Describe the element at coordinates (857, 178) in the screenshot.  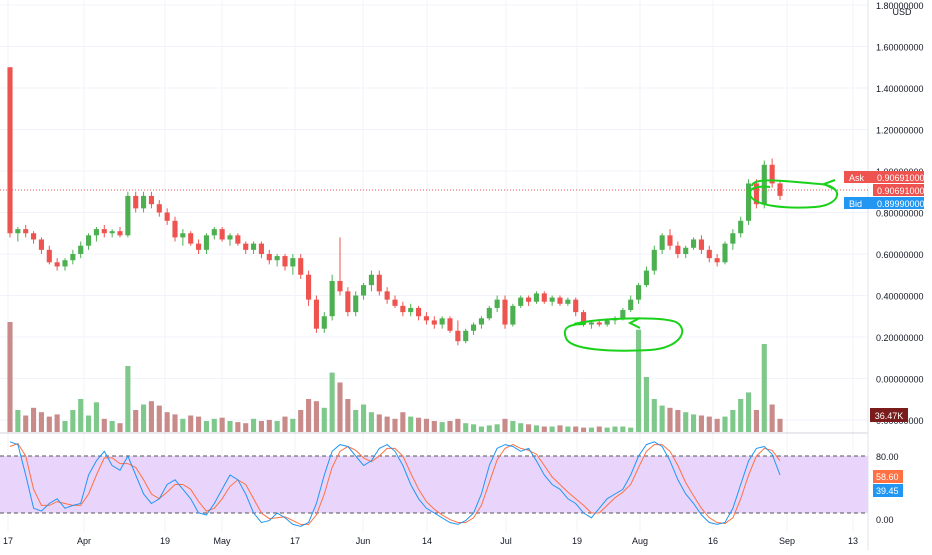
I see `ask-label: Ask` at that location.